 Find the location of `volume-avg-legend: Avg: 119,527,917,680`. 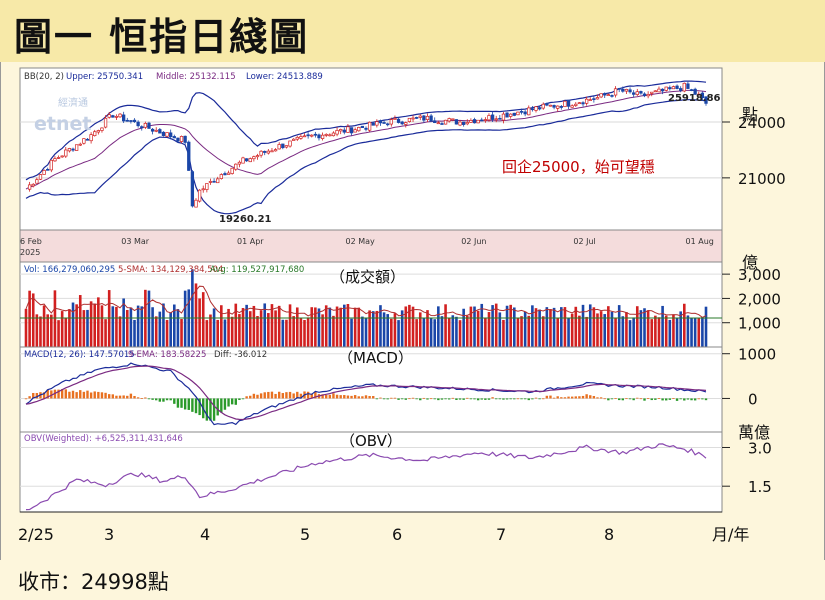

volume-avg-legend: Avg: 119,527,917,680 is located at coordinates (257, 270).